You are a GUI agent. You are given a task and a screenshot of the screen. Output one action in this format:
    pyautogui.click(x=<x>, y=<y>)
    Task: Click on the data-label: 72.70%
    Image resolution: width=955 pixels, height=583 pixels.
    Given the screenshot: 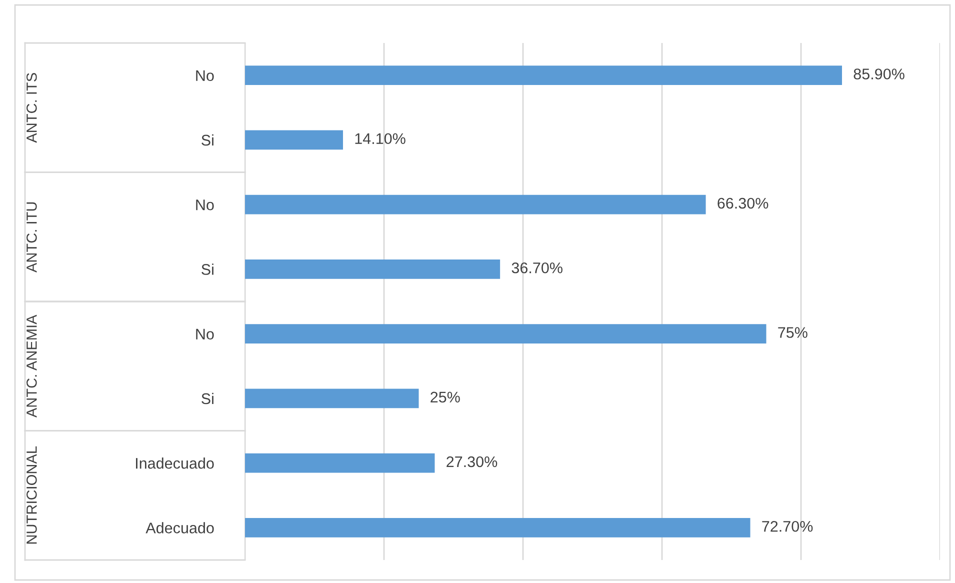 What is the action you would take?
    pyautogui.click(x=787, y=526)
    